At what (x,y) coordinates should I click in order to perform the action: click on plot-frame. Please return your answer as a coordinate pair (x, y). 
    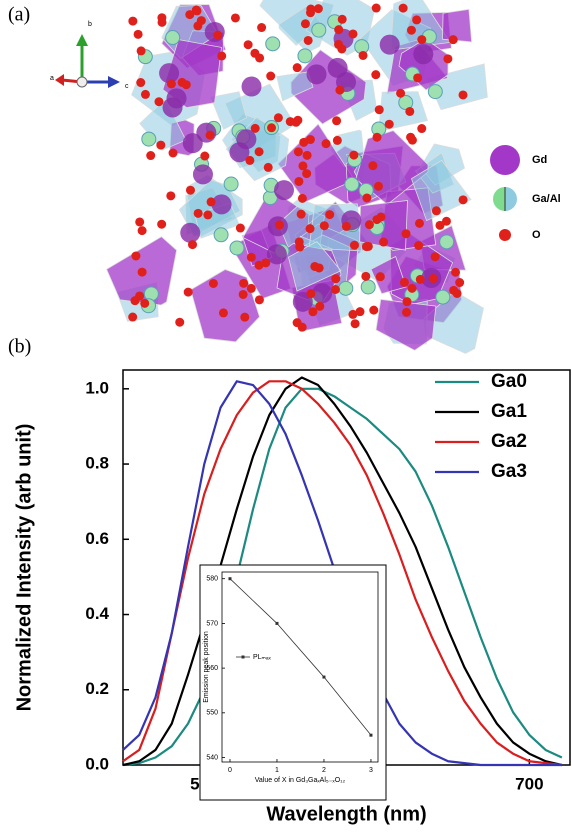
    Looking at the image, I should click on (300, 667).